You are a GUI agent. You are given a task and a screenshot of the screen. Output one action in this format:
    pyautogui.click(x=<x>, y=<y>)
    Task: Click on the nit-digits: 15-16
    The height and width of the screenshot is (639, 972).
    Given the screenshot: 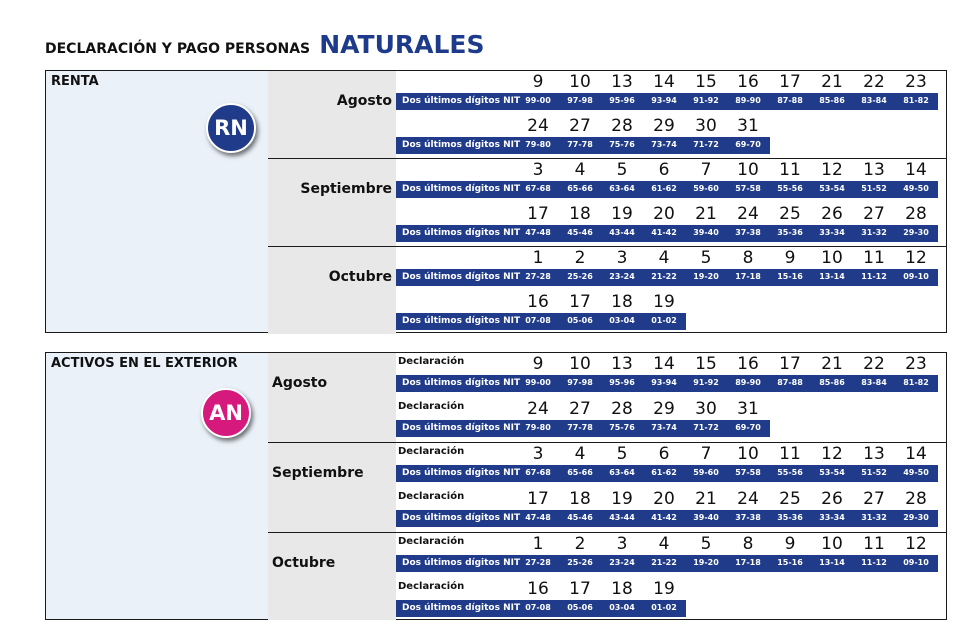 What is the action you would take?
    pyautogui.click(x=790, y=276)
    